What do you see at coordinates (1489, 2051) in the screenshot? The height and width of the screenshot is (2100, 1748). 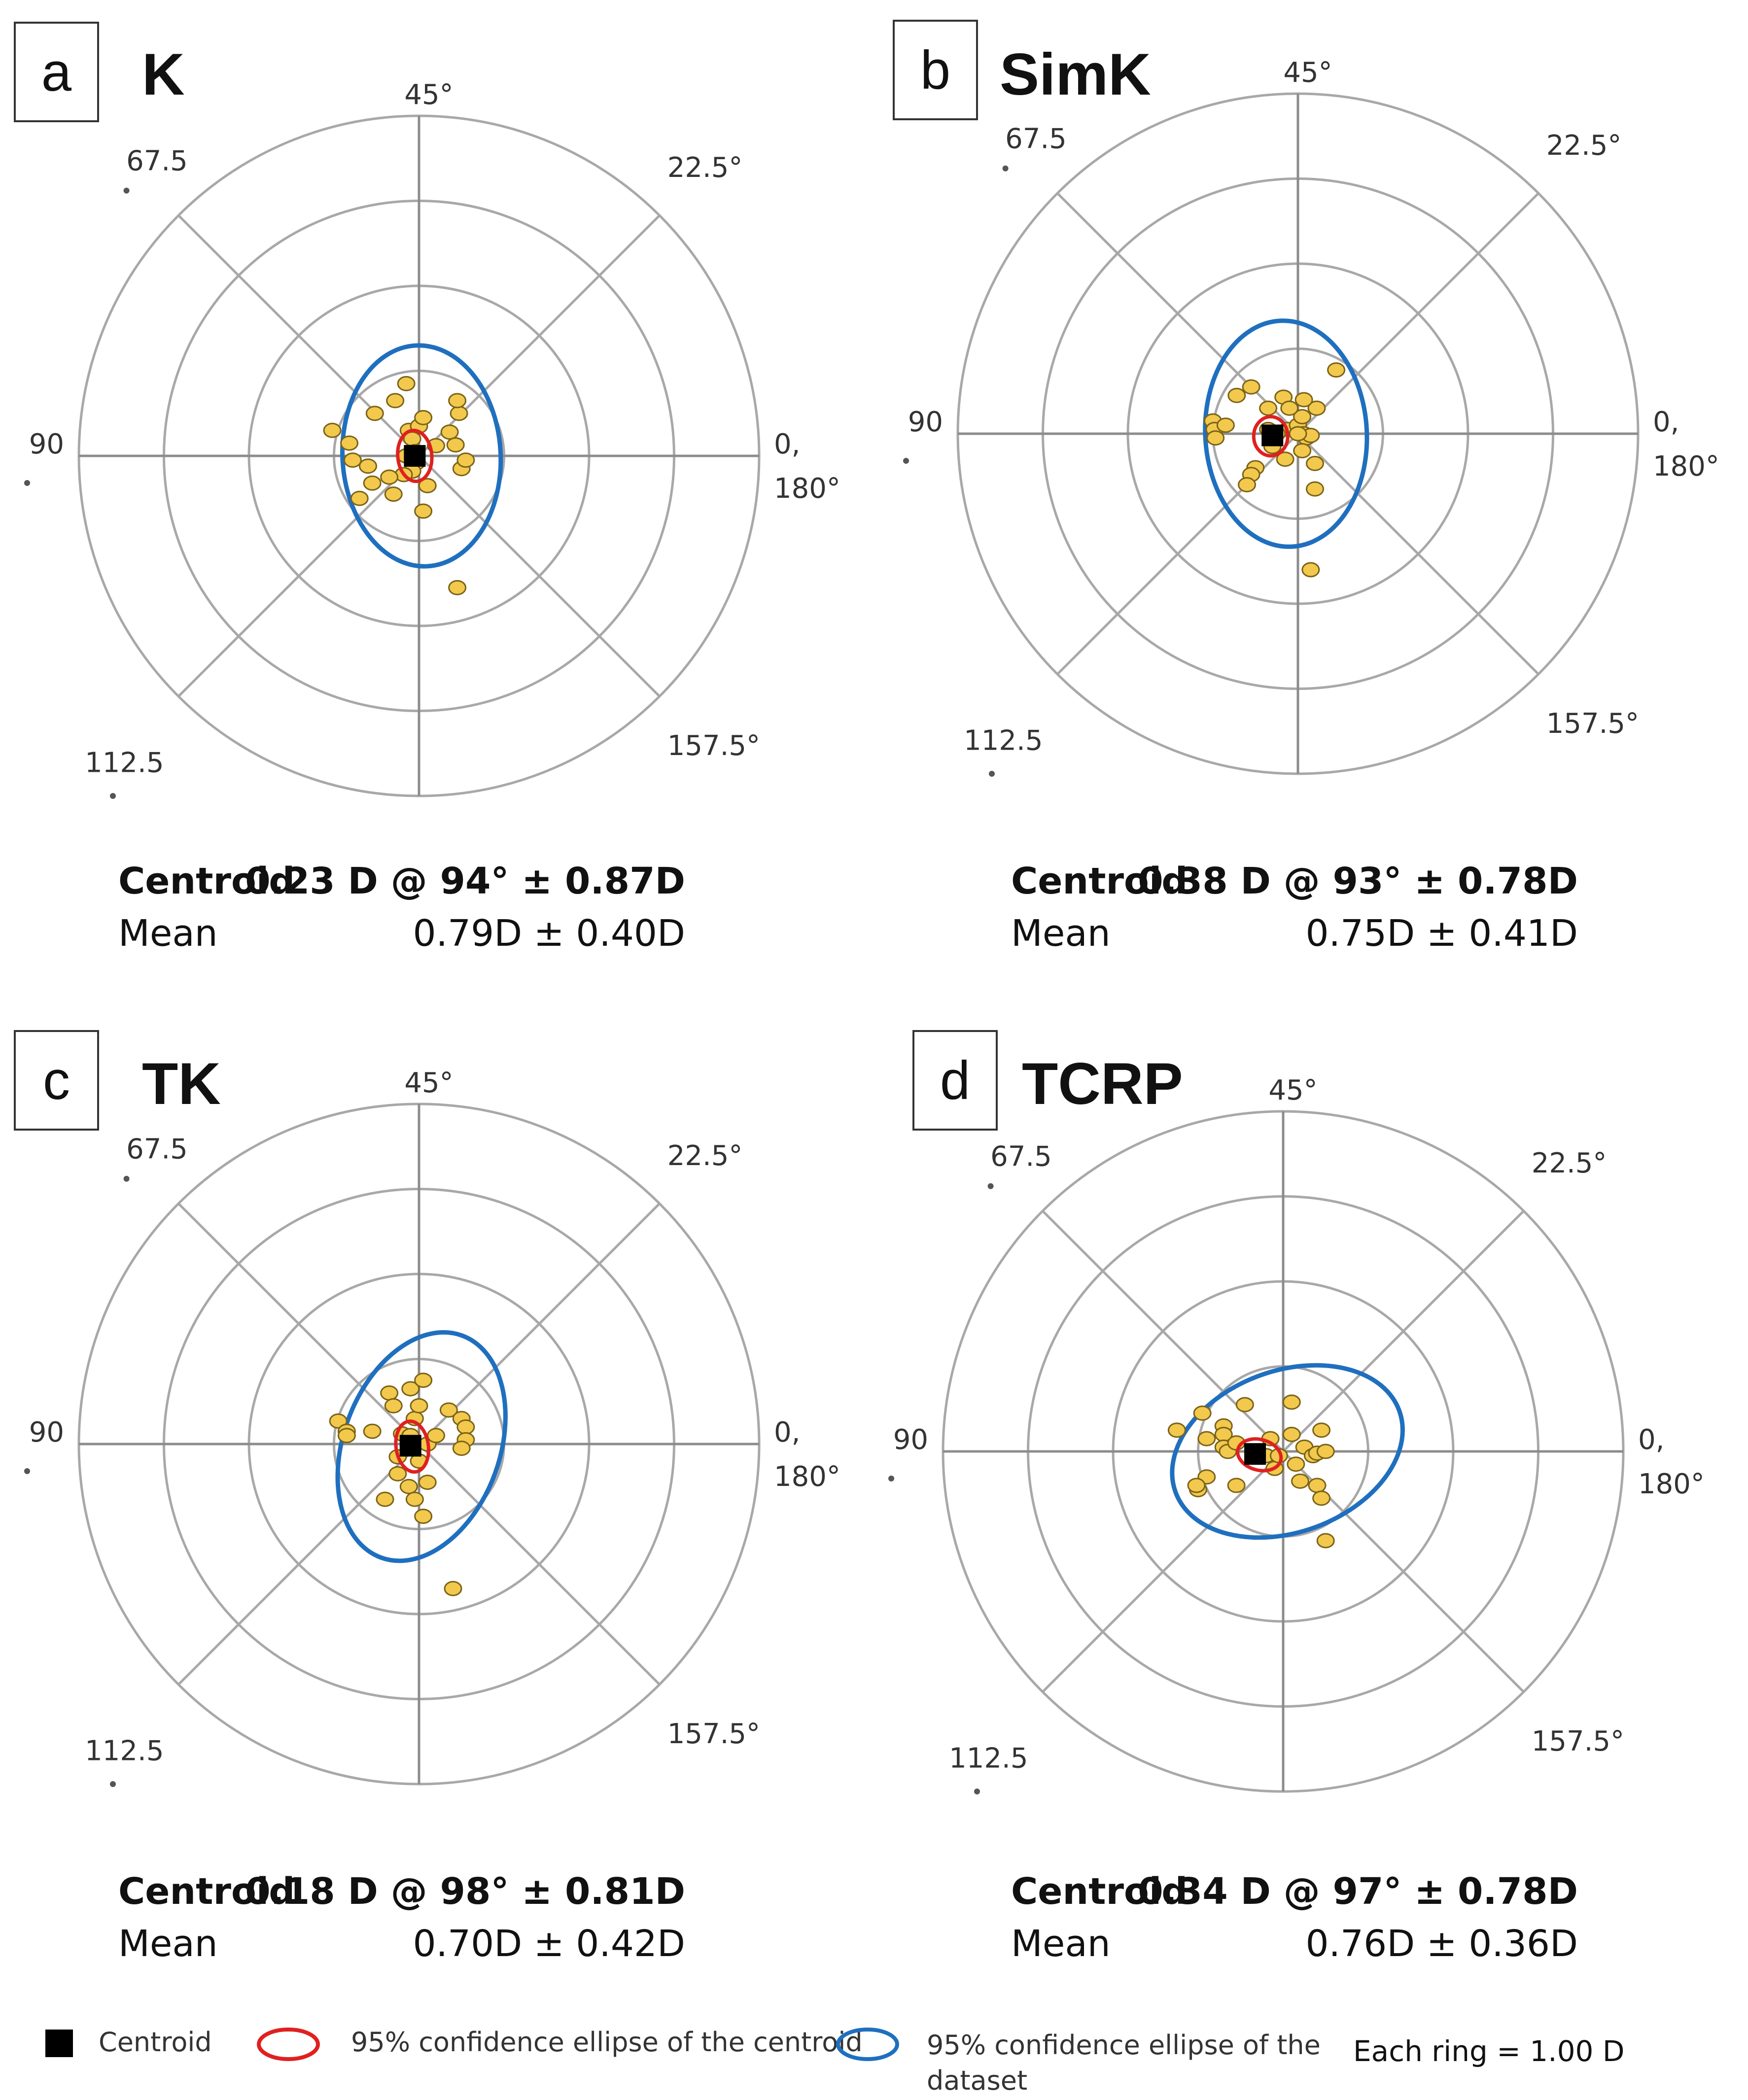 I see `legend-ring-note: Each ring = 1.00 D` at bounding box center [1489, 2051].